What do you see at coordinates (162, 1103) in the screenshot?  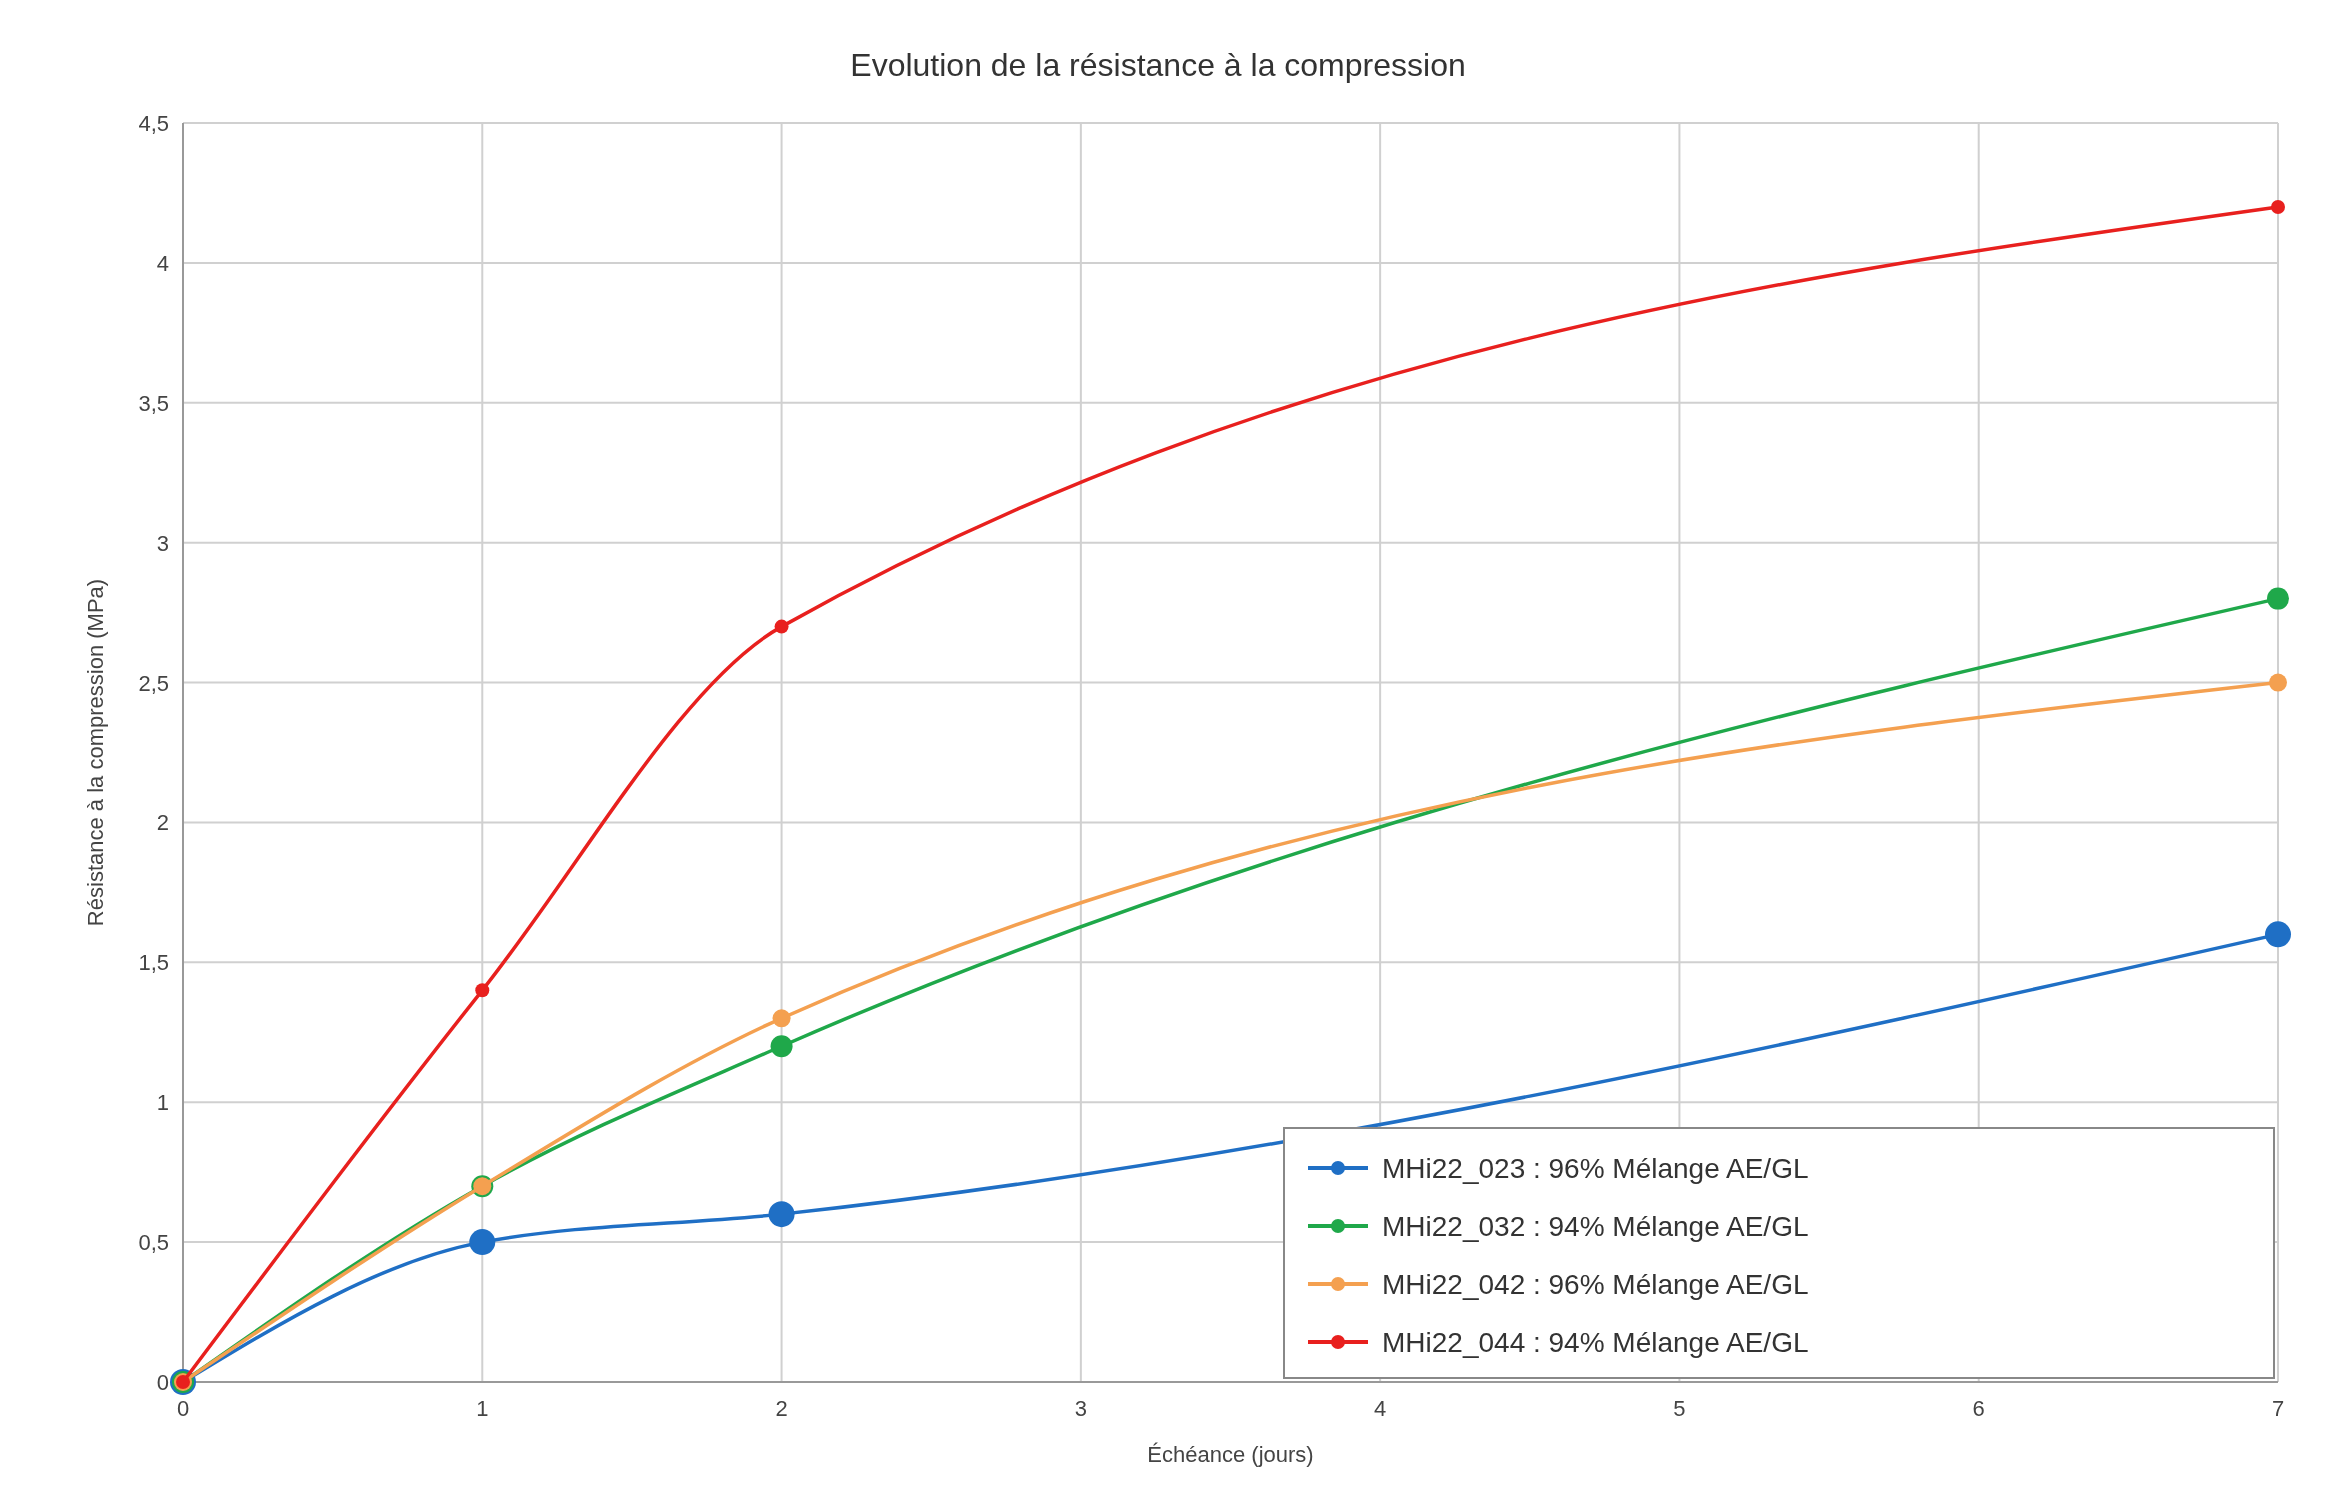 I see `y-tick-label: 1` at bounding box center [162, 1103].